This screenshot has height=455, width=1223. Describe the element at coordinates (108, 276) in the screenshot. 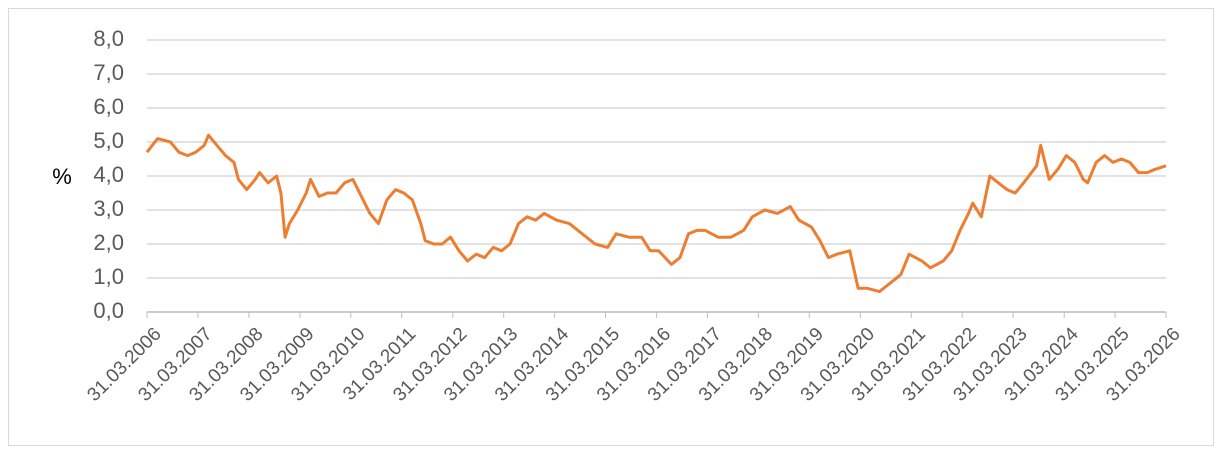

I see `y-tick-label: 1,0` at that location.